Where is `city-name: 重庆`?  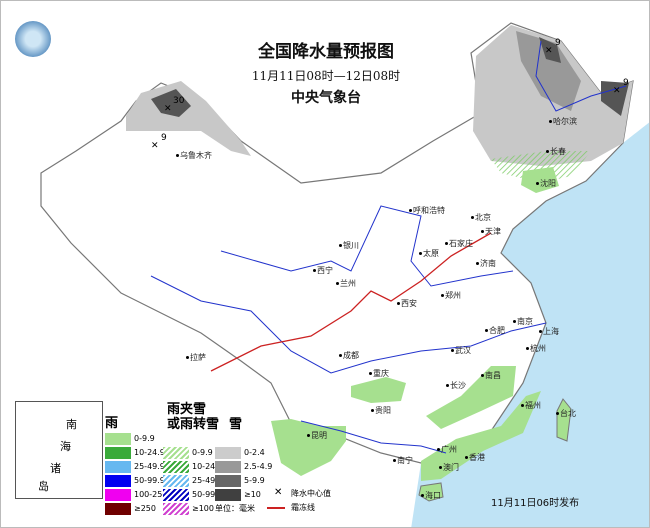
city-name: 重庆 is located at coordinates (381, 373).